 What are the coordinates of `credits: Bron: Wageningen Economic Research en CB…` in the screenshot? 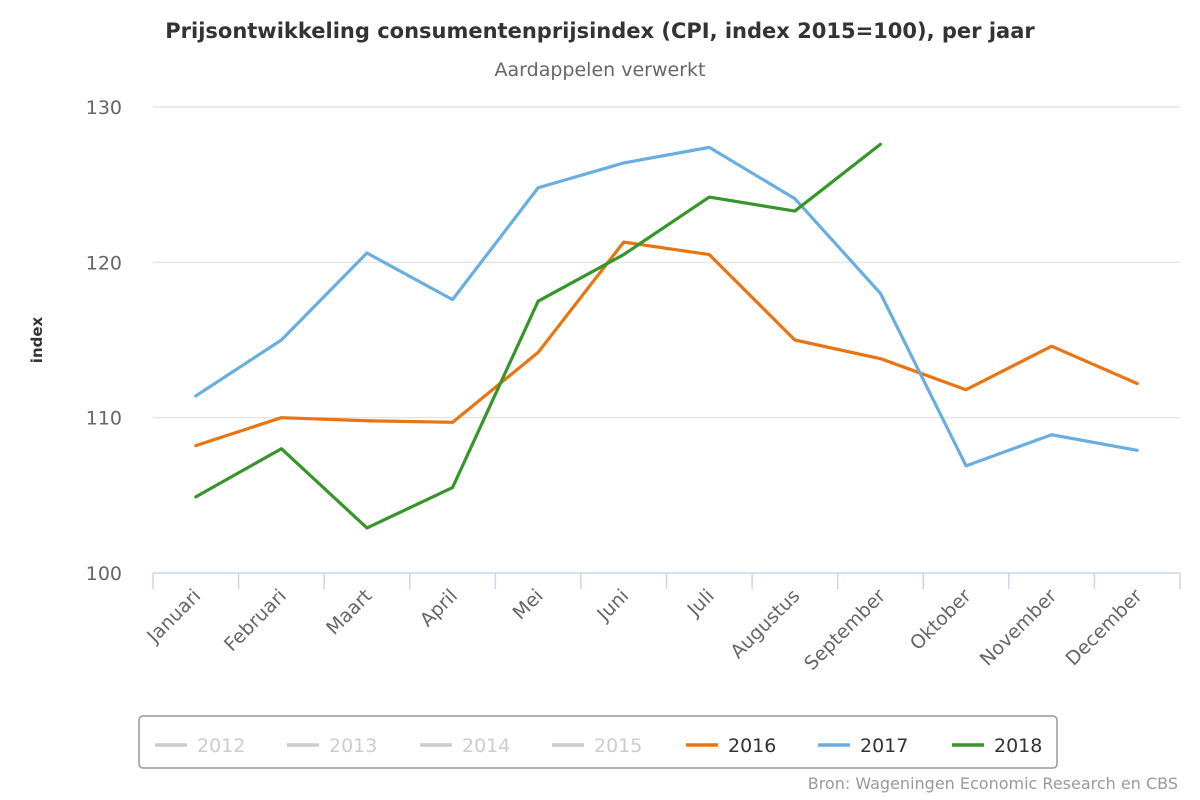 It's located at (993, 783).